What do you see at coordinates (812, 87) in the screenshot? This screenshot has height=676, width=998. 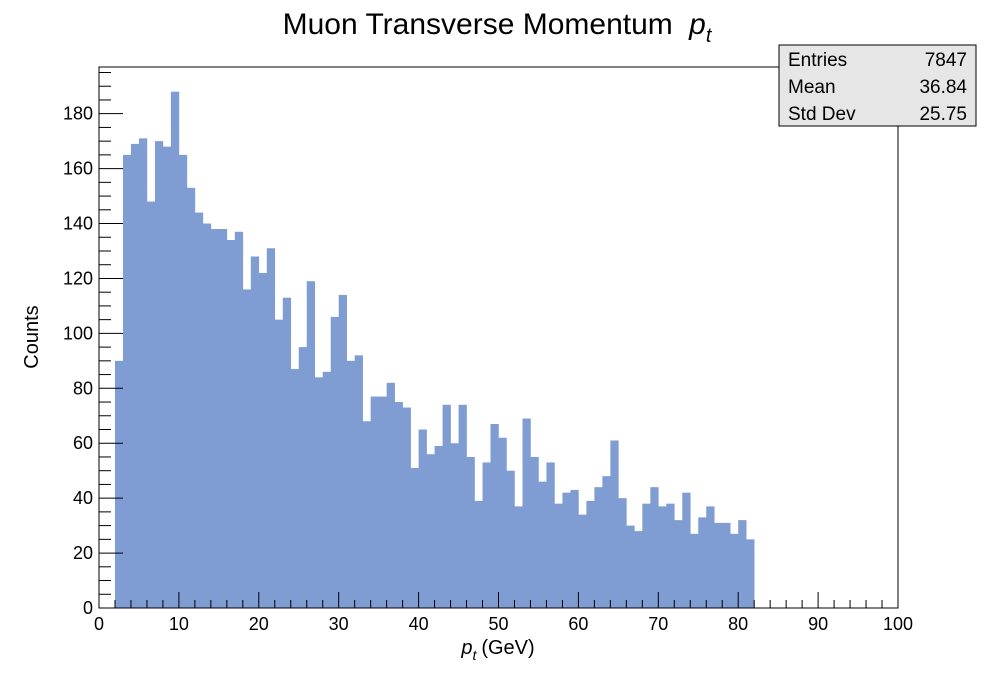 I see `stats-mean-label: Mean` at bounding box center [812, 87].